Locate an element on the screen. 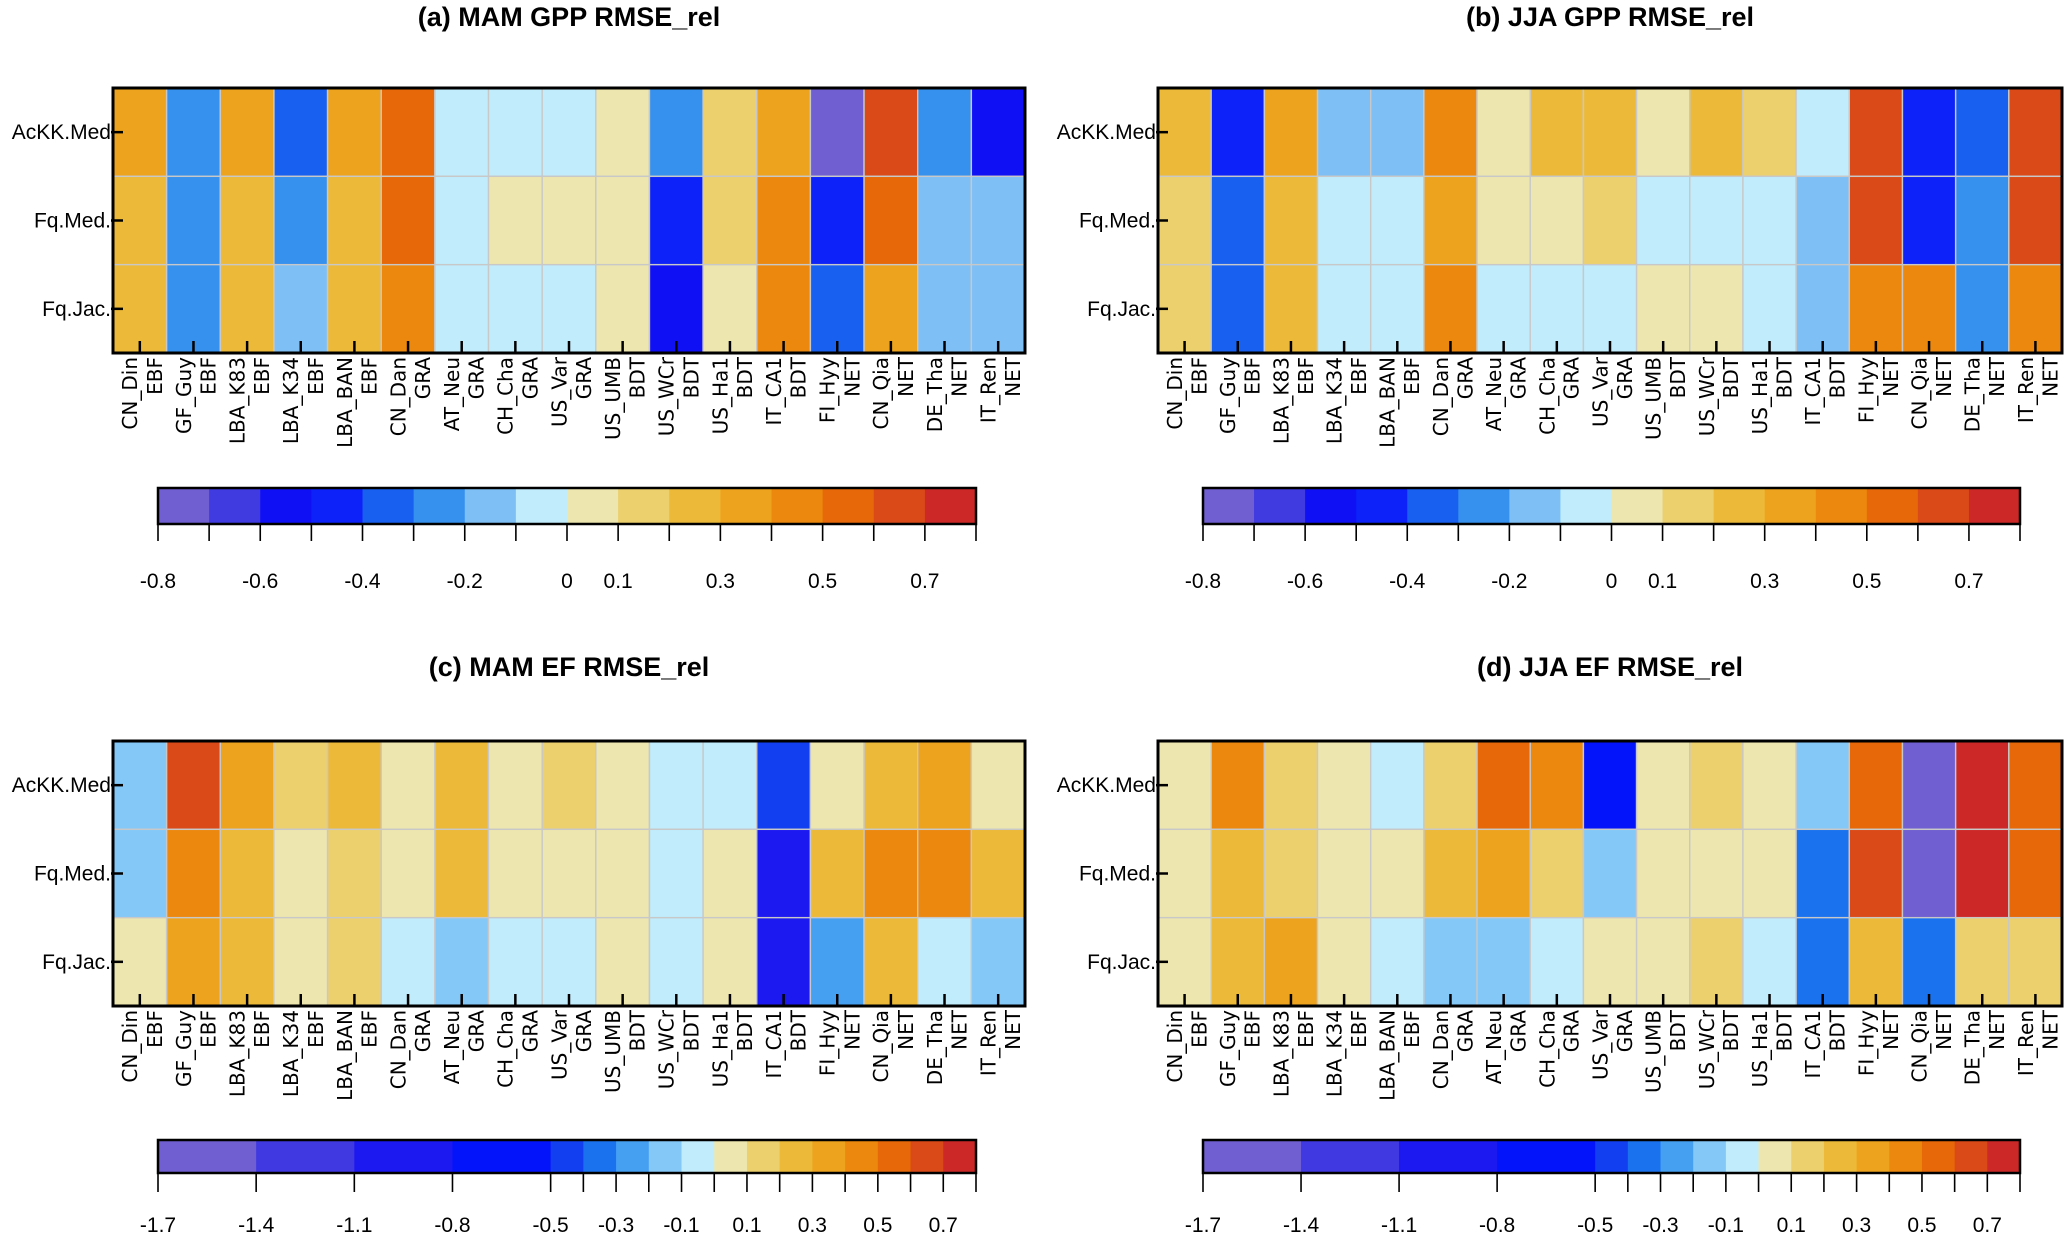 The width and height of the screenshot is (2067, 1240). colorbar-tick-label: -0.3 is located at coordinates (616, 1225).